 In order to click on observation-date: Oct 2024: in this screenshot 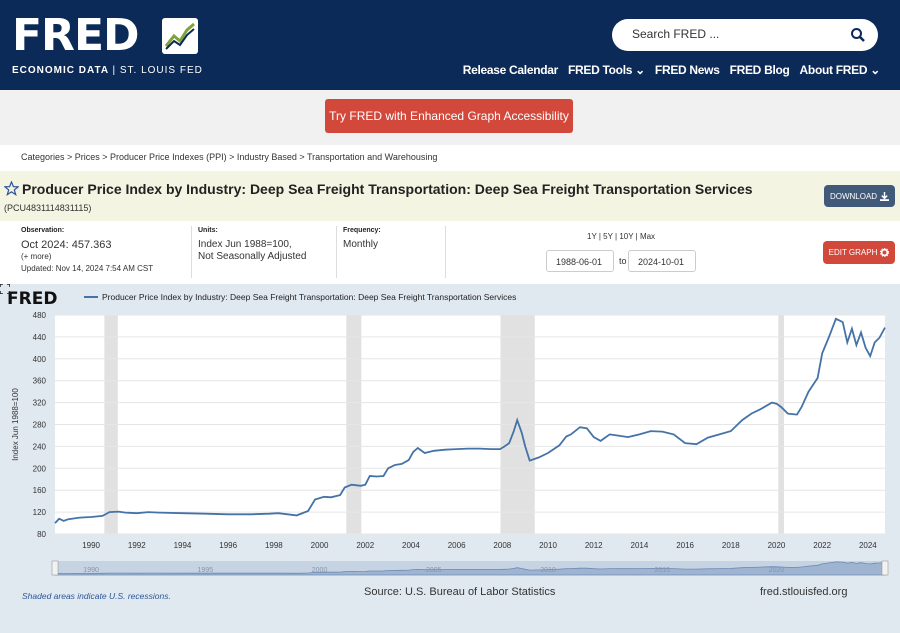, I will do `click(45, 245)`.